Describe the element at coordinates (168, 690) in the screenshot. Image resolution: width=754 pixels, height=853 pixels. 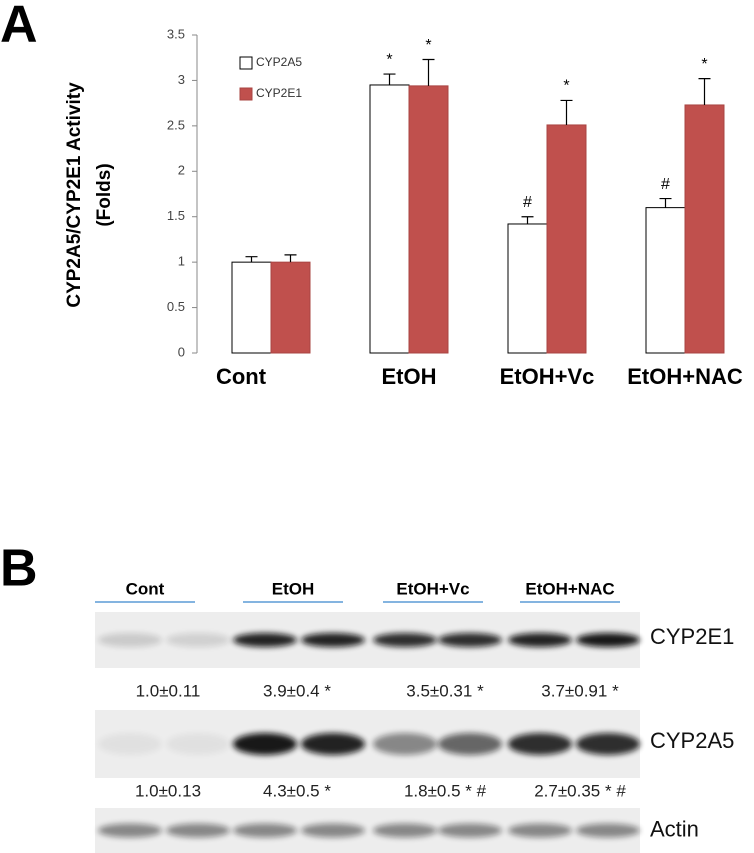
I see `quantification: 1.0±0.11` at that location.